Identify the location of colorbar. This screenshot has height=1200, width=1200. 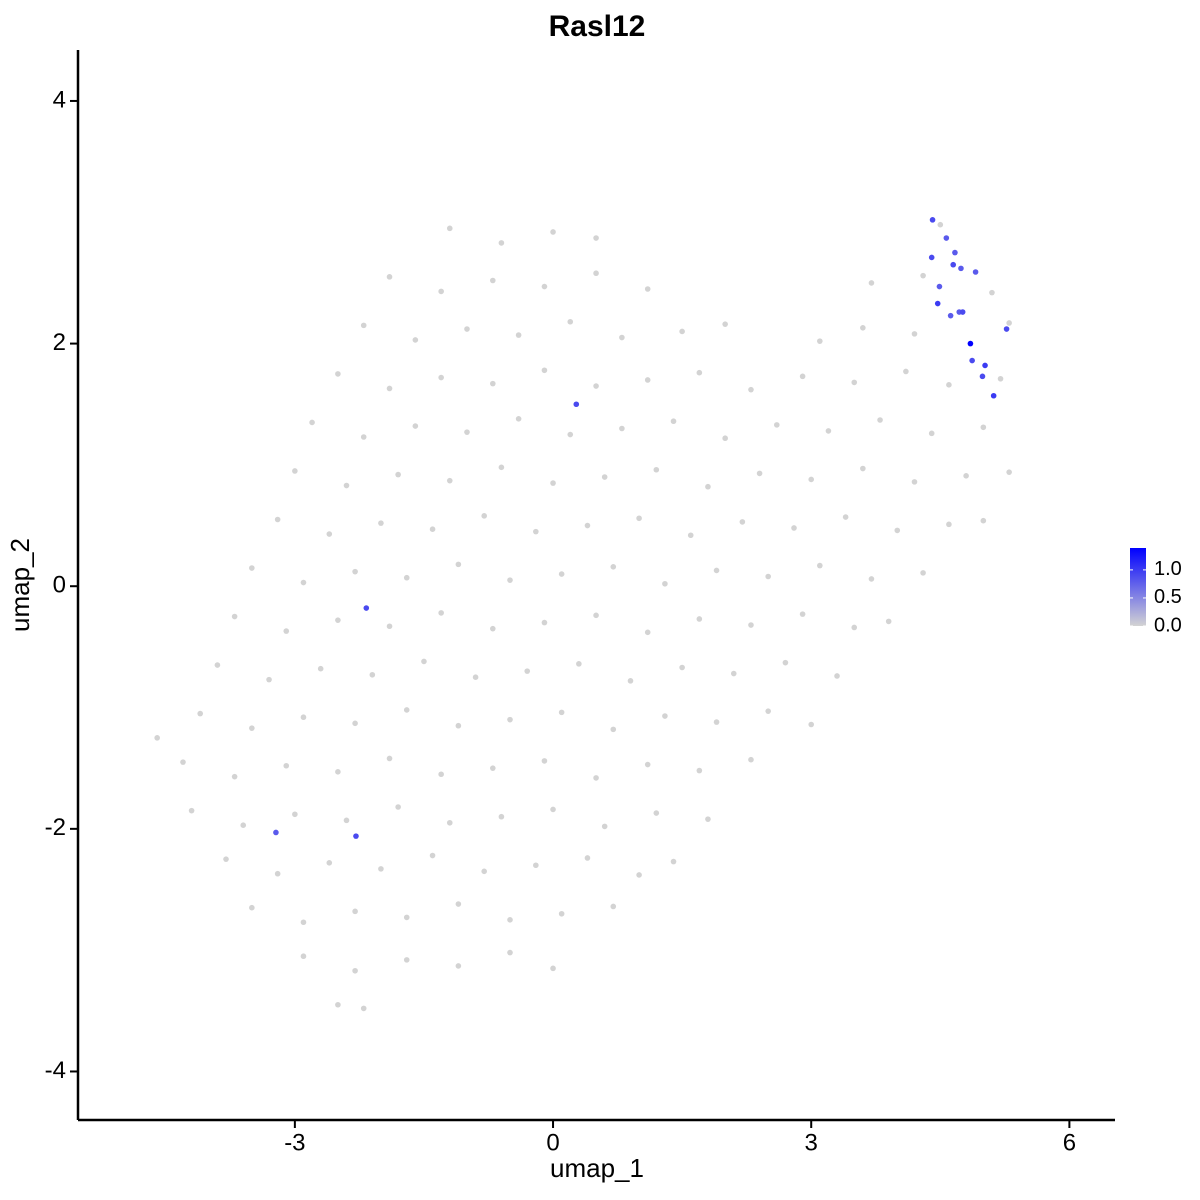
(1138, 587).